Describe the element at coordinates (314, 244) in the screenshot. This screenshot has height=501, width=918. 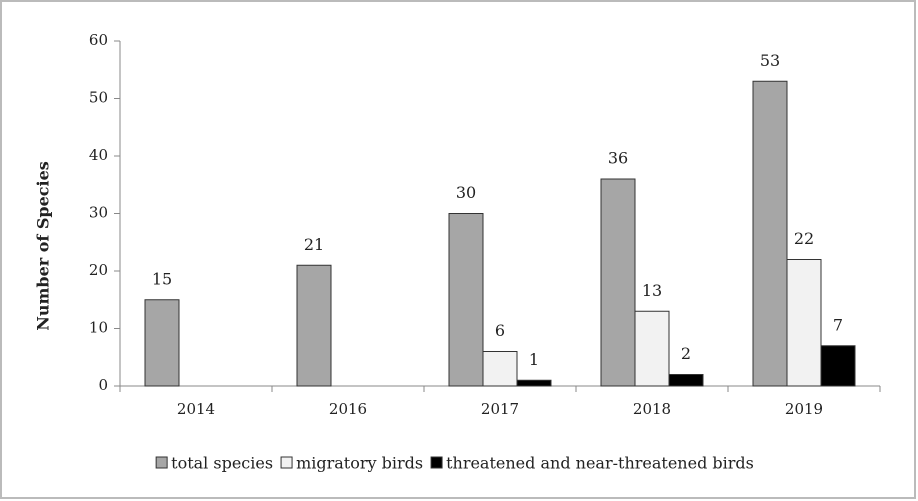
I see `data-label: 21` at that location.